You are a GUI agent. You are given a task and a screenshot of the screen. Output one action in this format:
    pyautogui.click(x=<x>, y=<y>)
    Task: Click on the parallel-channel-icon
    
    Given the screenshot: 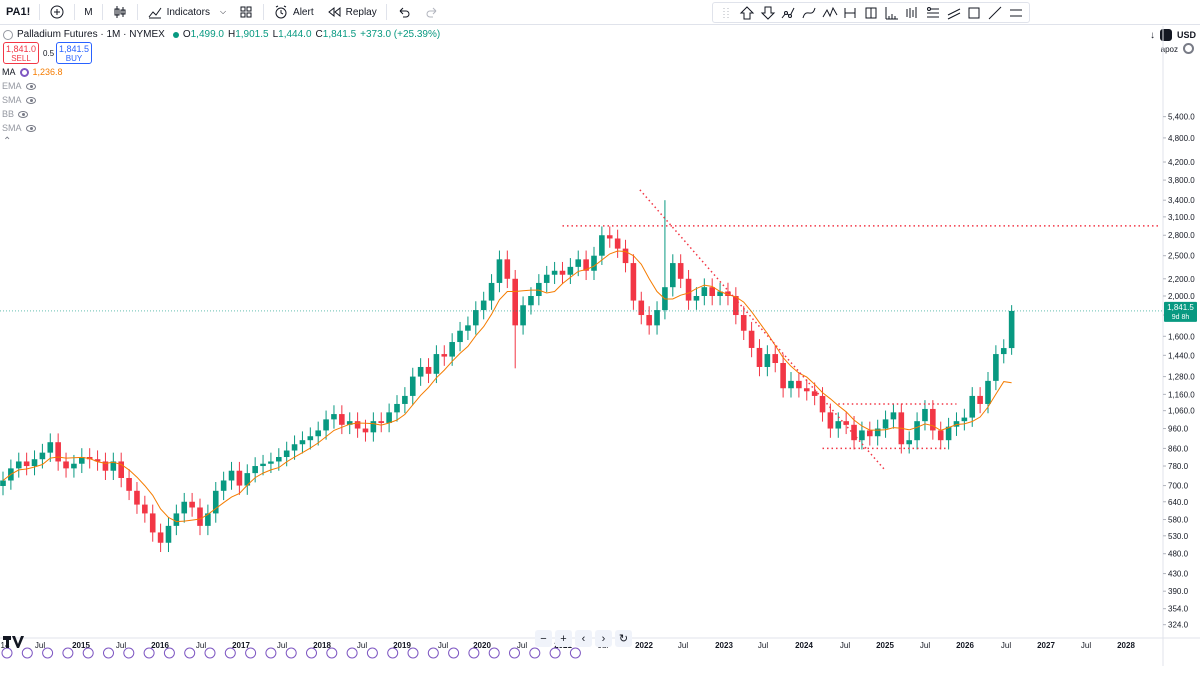 What is the action you would take?
    pyautogui.click(x=954, y=13)
    